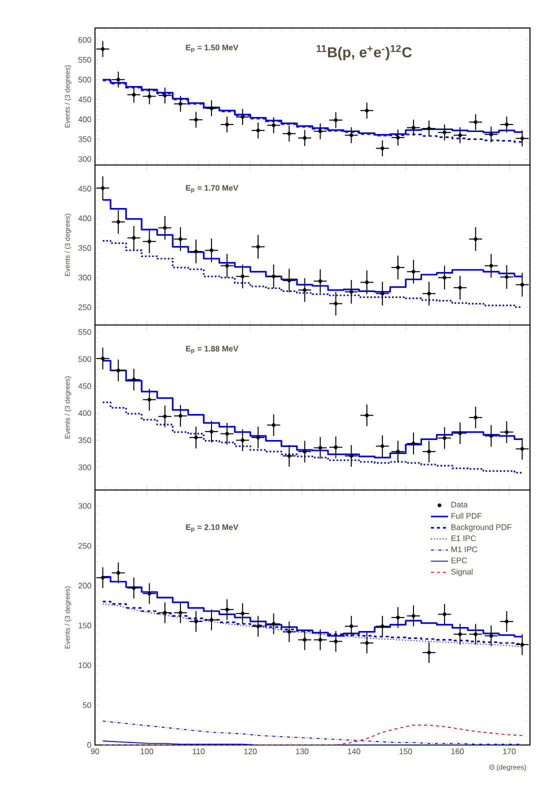 This screenshot has height=790, width=546. I want to click on text: E$_{p}$ = 1.50 MeV, so click(212, 48).